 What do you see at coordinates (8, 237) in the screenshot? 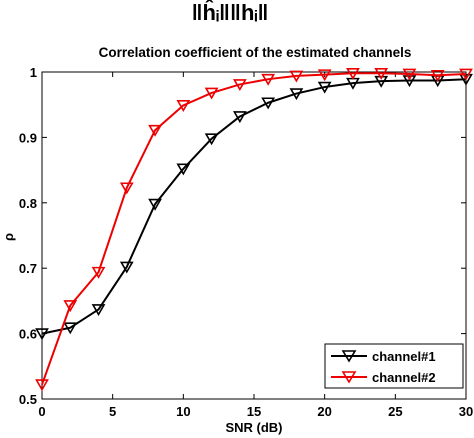
I see `y-axis-label: ρ` at bounding box center [8, 237].